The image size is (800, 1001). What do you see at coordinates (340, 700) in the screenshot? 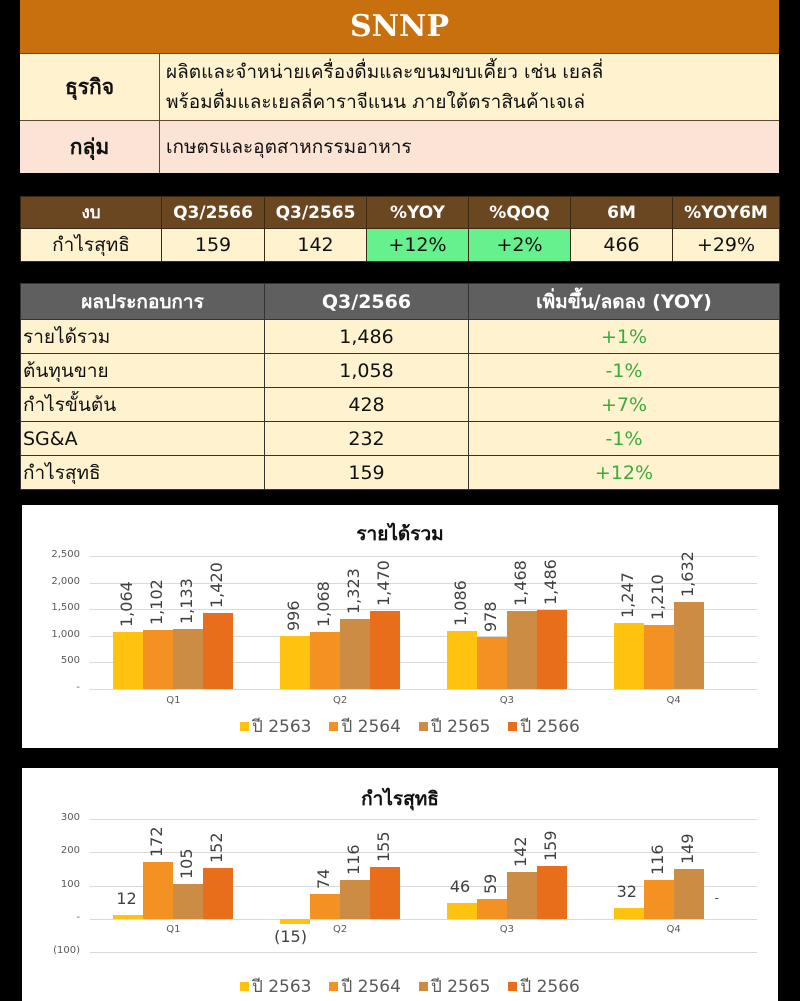
I see `x-tick-label: Q2` at bounding box center [340, 700].